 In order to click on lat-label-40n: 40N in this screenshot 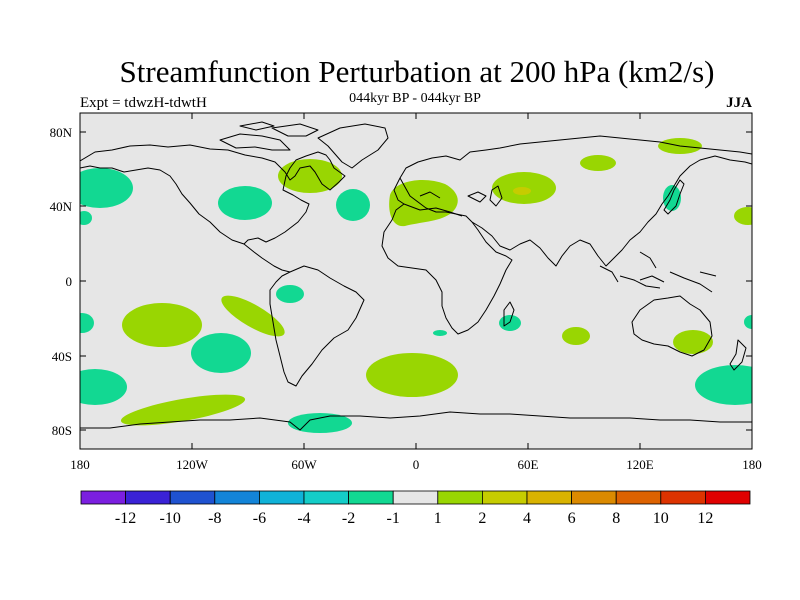, I will do `click(61, 206)`.